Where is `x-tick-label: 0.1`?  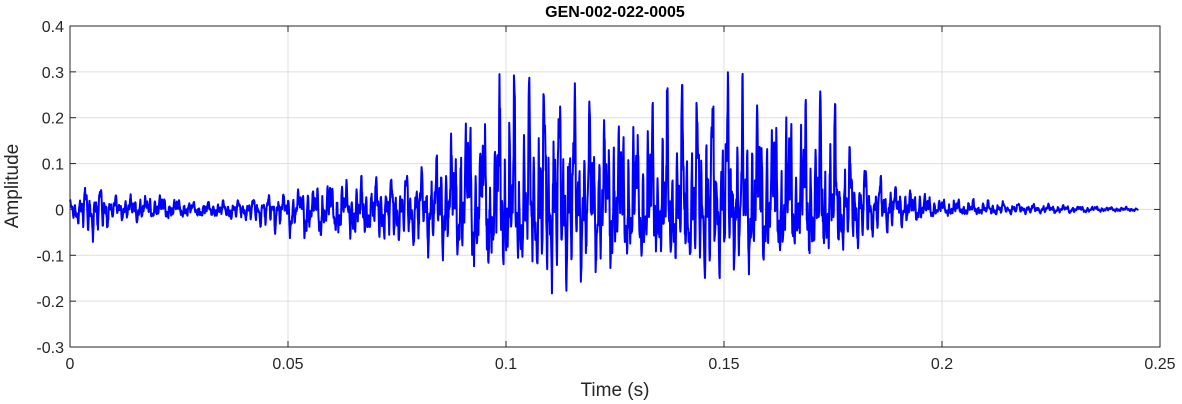 x-tick-label: 0.1 is located at coordinates (506, 364).